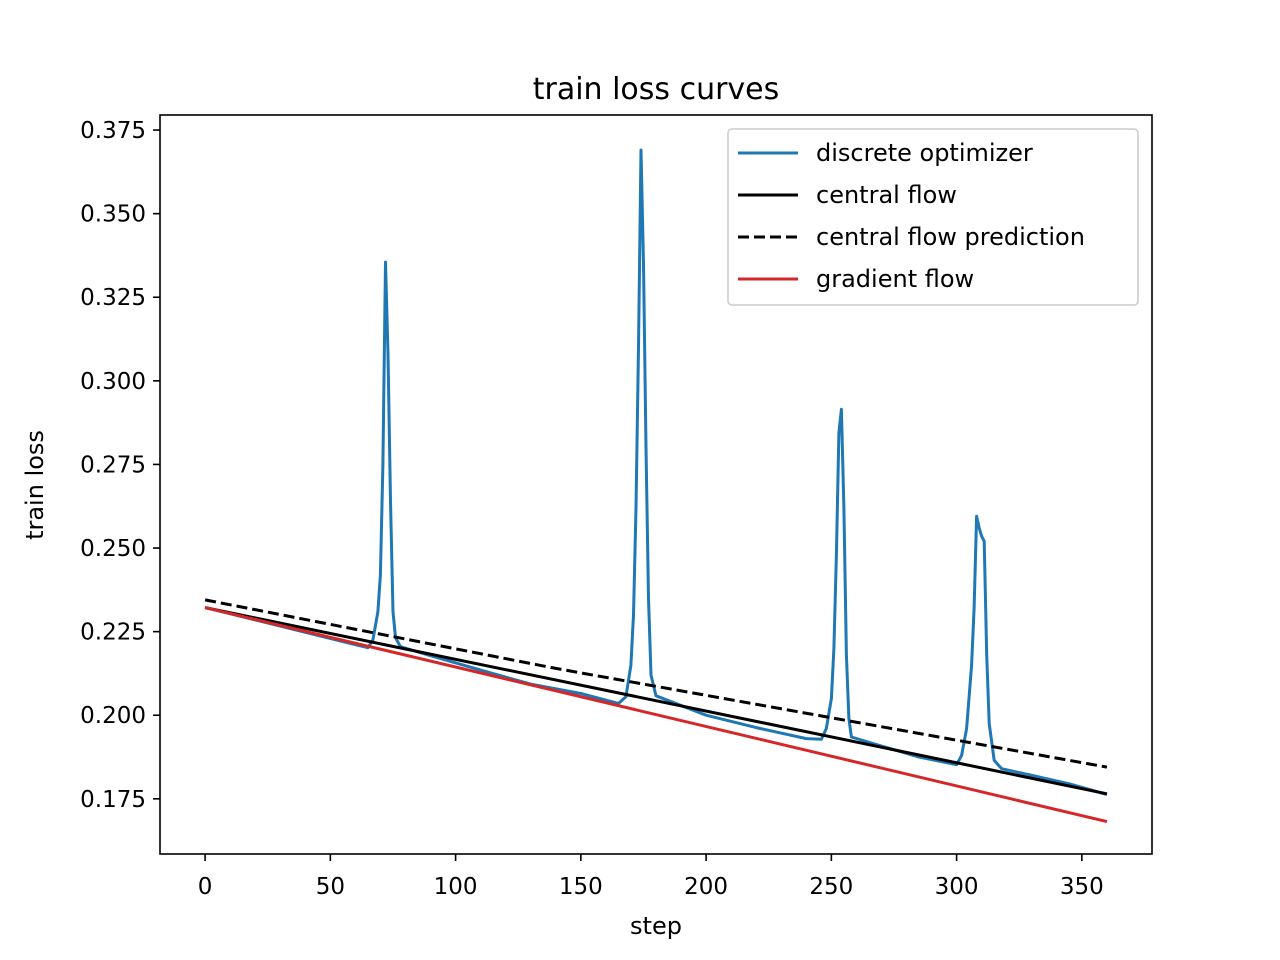 This screenshot has height=960, width=1280. What do you see at coordinates (651, 877) in the screenshot?
I see `x-axis: 0 50 100 150 200 250 300 350` at bounding box center [651, 877].